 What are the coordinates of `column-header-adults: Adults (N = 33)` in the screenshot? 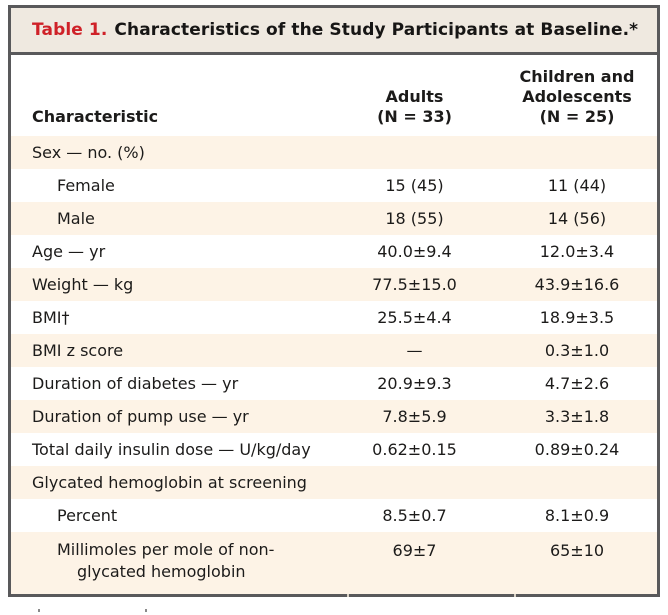 It's located at (414, 106).